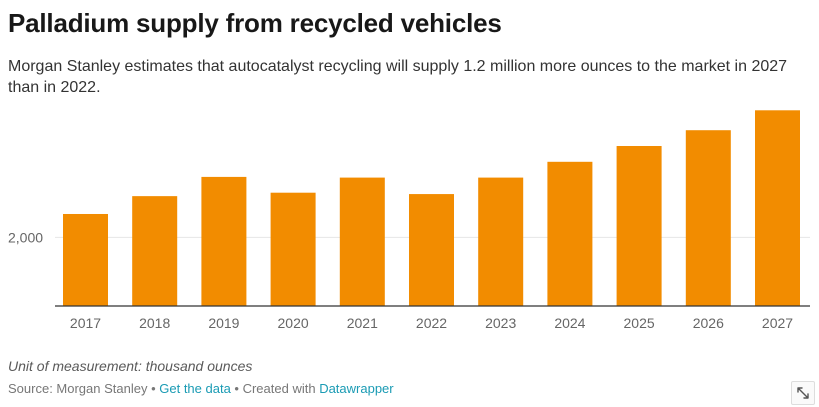 The width and height of the screenshot is (819, 407). What do you see at coordinates (154, 323) in the screenshot?
I see `x-tick-label: 2018` at bounding box center [154, 323].